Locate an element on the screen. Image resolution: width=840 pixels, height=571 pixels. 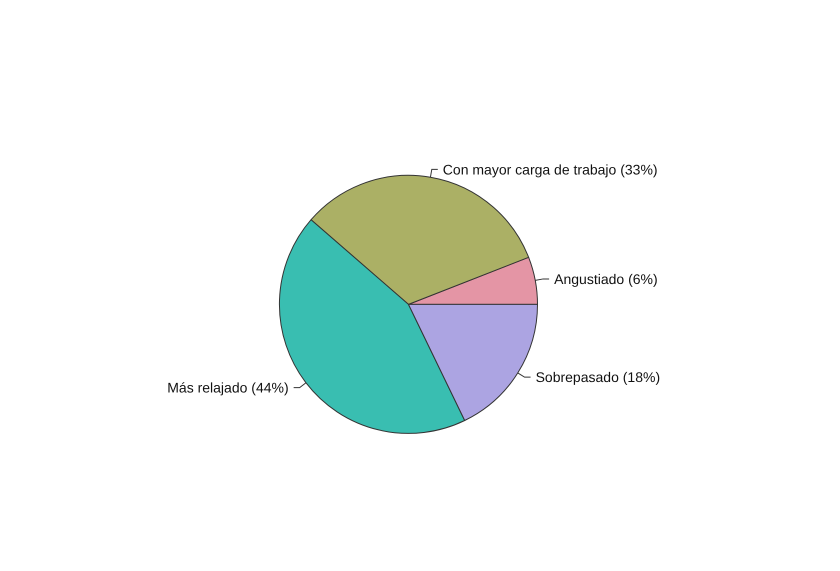
slice-label: Sobrepasado (18%) is located at coordinates (598, 377).